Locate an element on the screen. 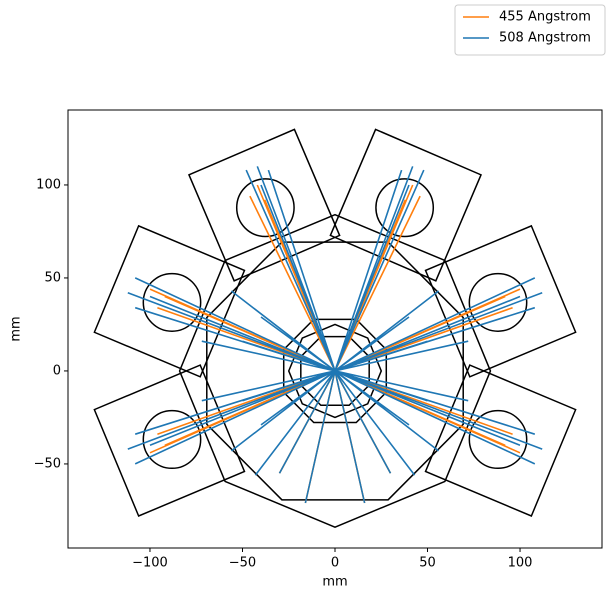 This screenshot has width=611, height=604. legend-label: 508 Angstrom is located at coordinates (545, 38).